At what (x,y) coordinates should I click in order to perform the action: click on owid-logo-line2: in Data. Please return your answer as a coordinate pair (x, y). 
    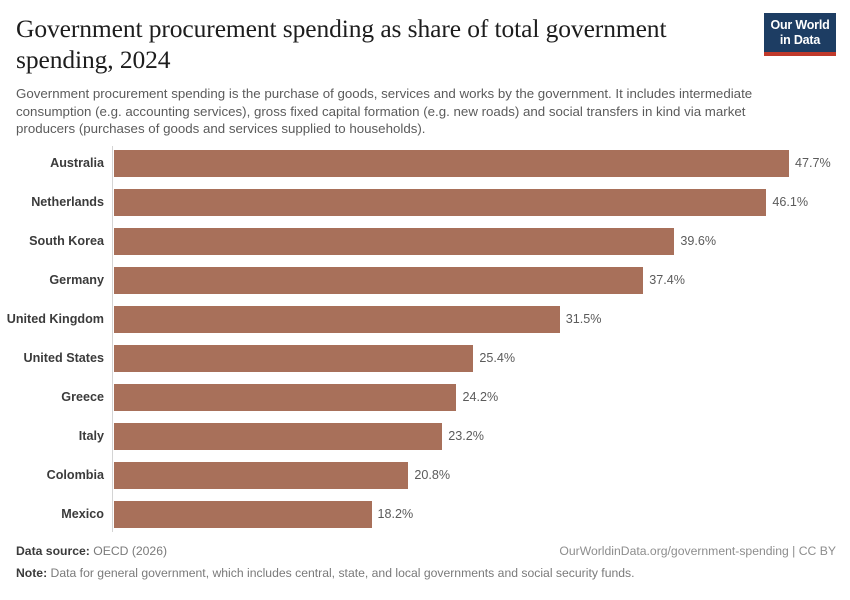
    Looking at the image, I should click on (800, 39).